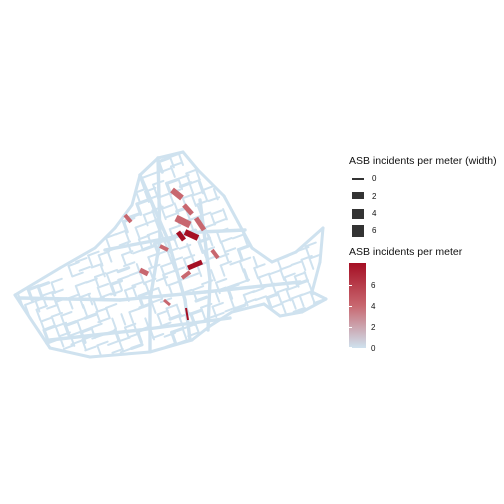  What do you see at coordinates (373, 306) in the screenshot?
I see `color-tick-label-4: 4` at bounding box center [373, 306].